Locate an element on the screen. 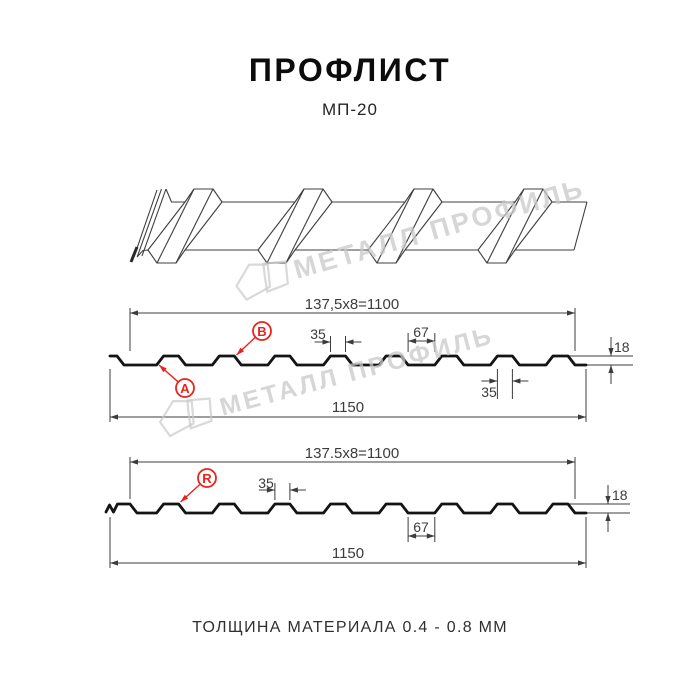 The image size is (700, 700). label-b-marker: B is located at coordinates (262, 331).